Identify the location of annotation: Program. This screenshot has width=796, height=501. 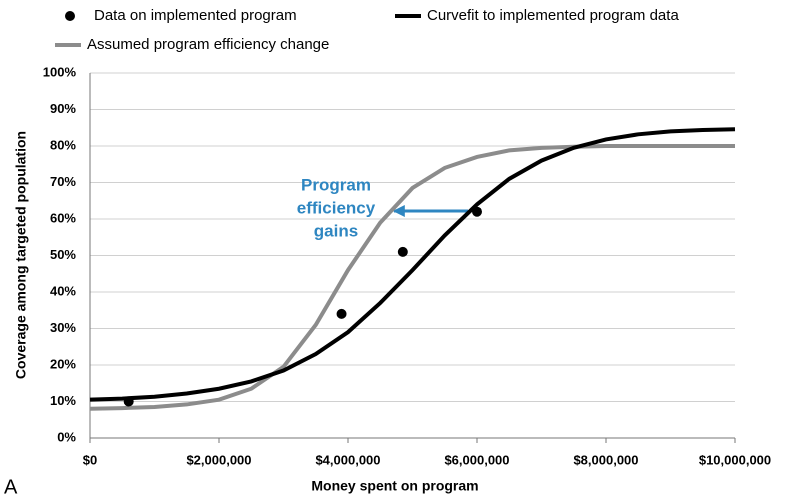
(336, 184).